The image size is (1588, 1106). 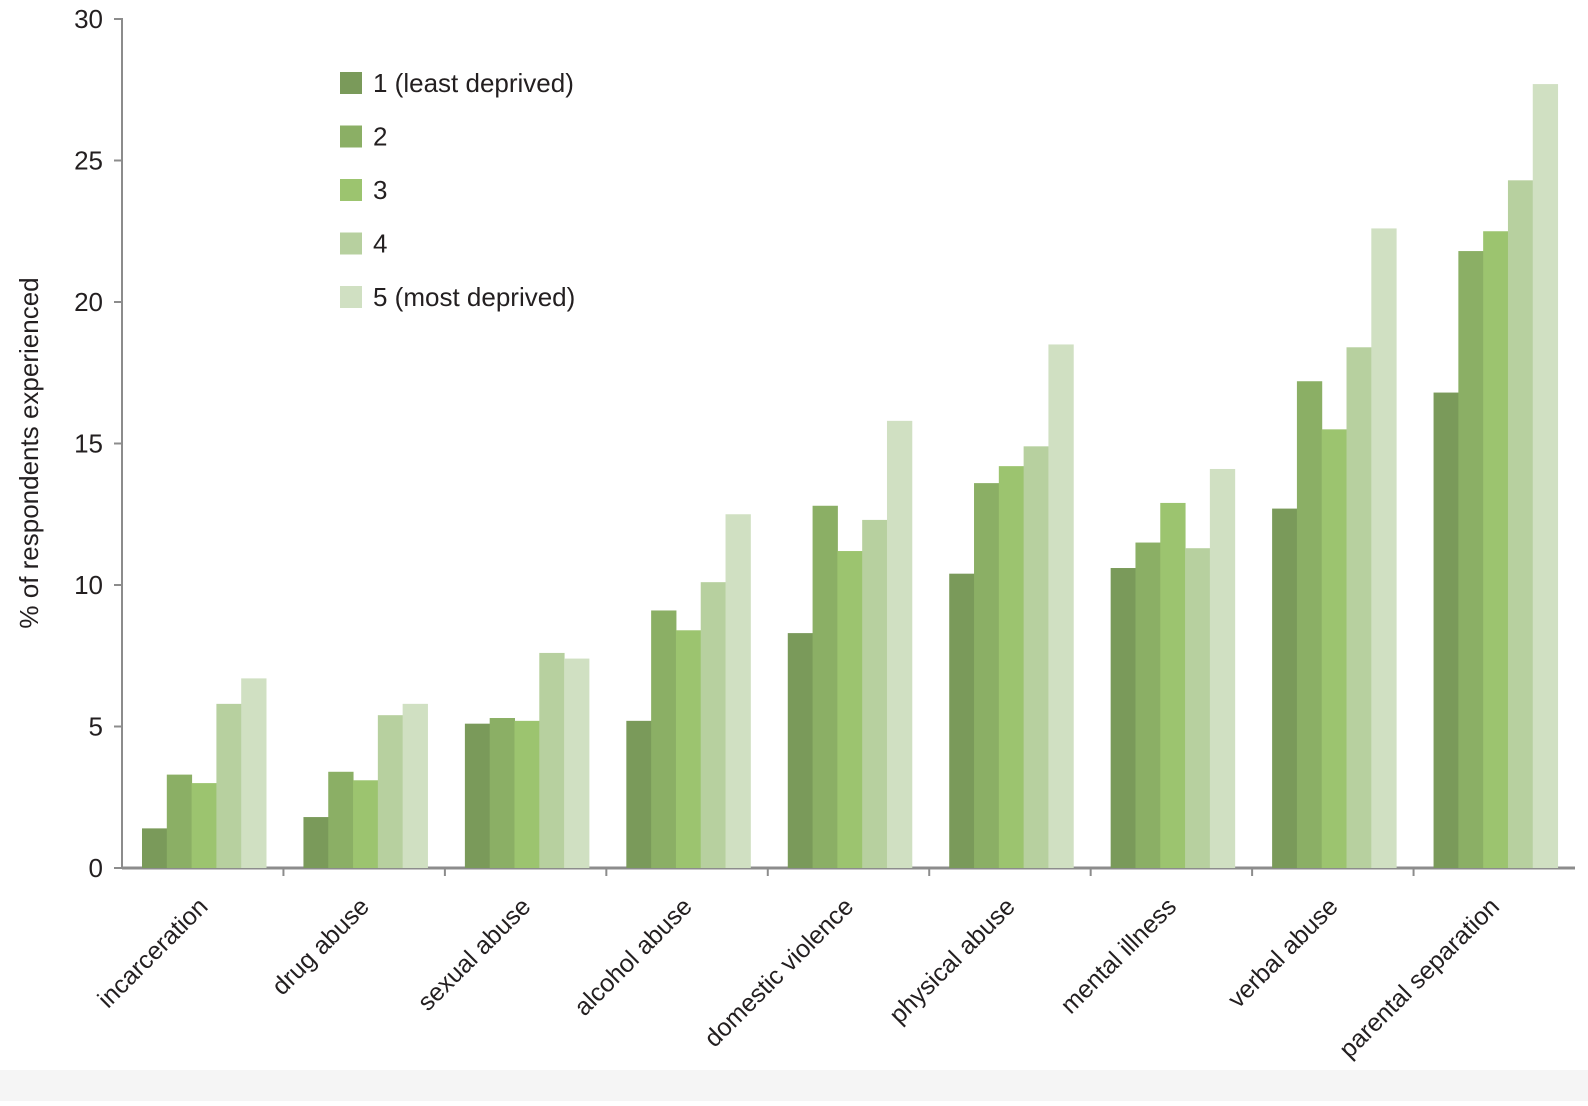 What do you see at coordinates (88, 161) in the screenshot?
I see `y-tick-label: 25` at bounding box center [88, 161].